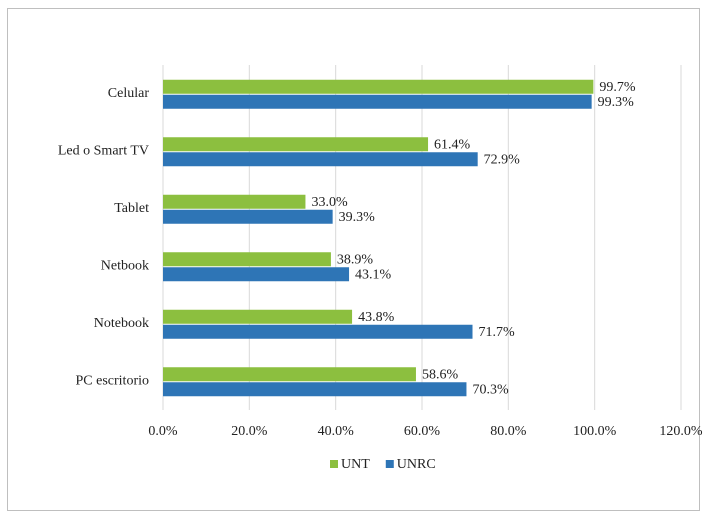 This screenshot has height=518, width=708. What do you see at coordinates (249, 431) in the screenshot?
I see `x-tick-label: 20.0%` at bounding box center [249, 431].